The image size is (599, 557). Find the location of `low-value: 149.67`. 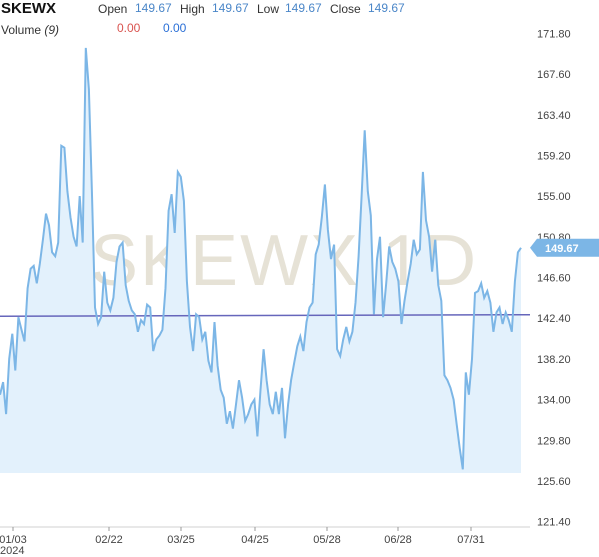

low-value: 149.67 is located at coordinates (303, 8).